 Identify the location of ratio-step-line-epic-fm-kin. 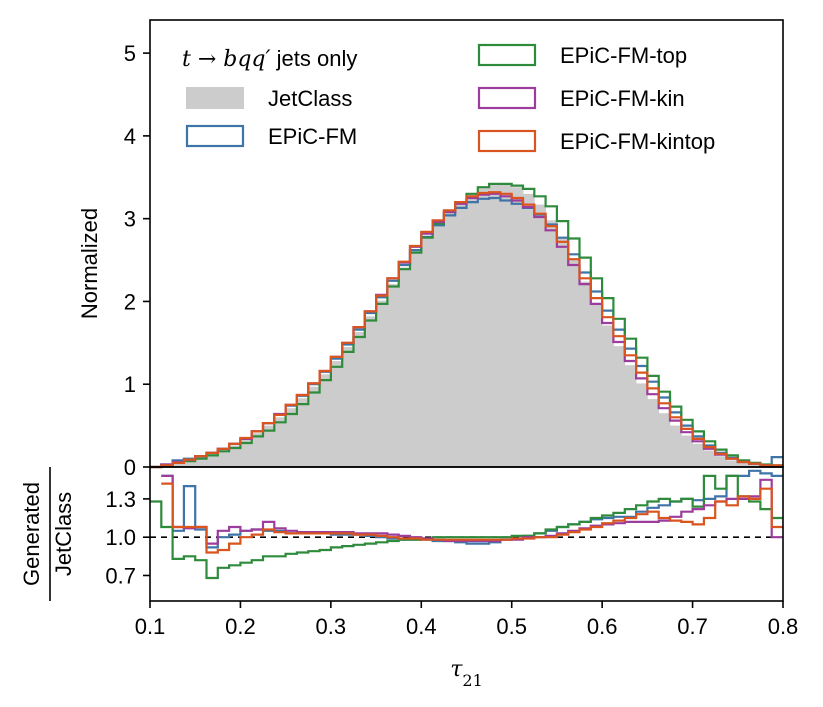
(472, 509).